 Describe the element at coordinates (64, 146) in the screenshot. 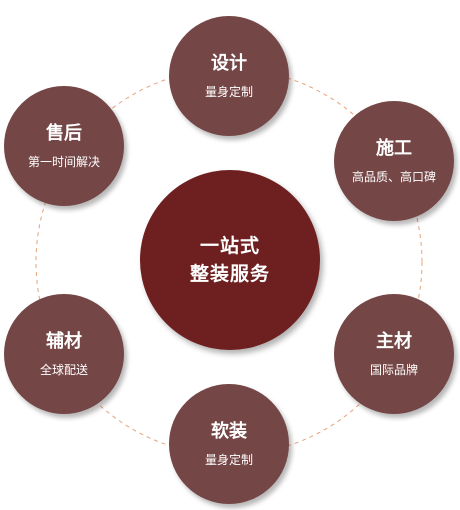

I see `node-after-sales: 售后 第一时间解决` at that location.